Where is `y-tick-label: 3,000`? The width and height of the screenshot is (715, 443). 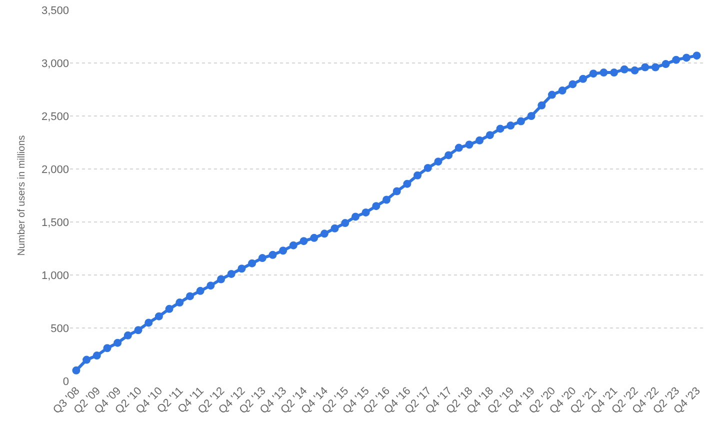
y-tick-label: 3,000 is located at coordinates (55, 64).